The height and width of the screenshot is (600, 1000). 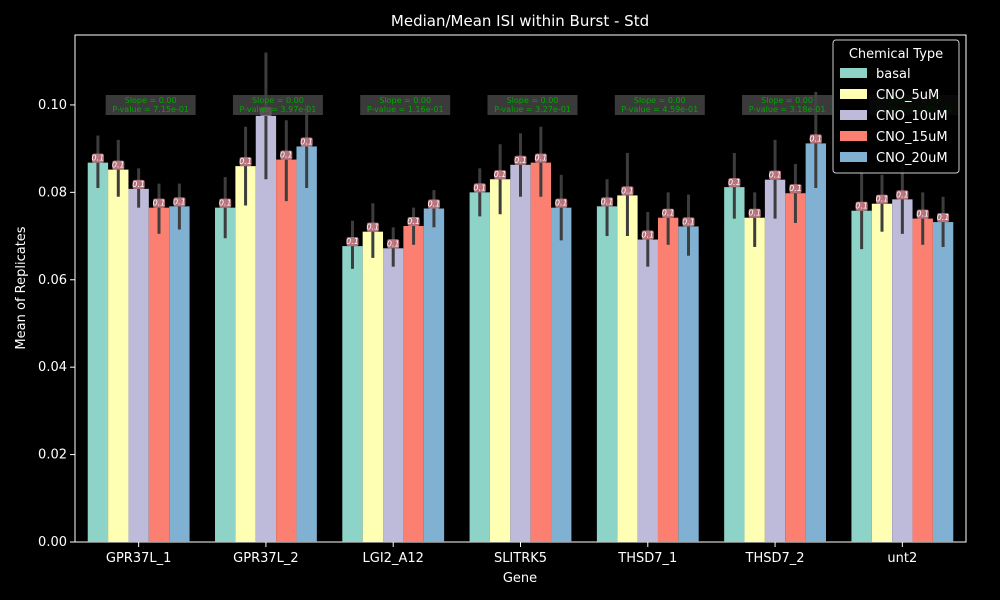 What do you see at coordinates (266, 558) in the screenshot?
I see `x-tick-label: GPR37L_2` at bounding box center [266, 558].